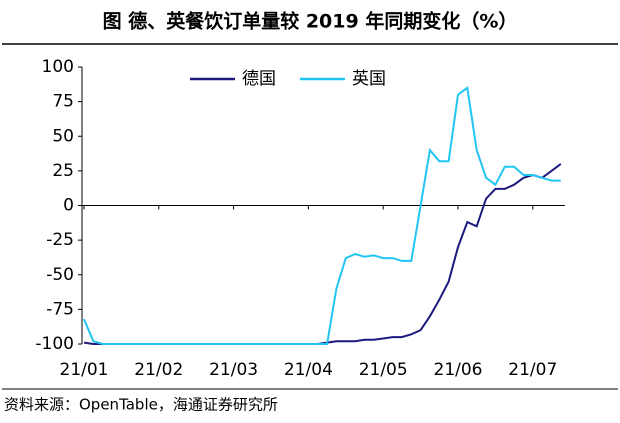 This screenshot has width=620, height=423. Describe the element at coordinates (308, 370) in the screenshot. I see `x-tick-label: 21/04` at that location.